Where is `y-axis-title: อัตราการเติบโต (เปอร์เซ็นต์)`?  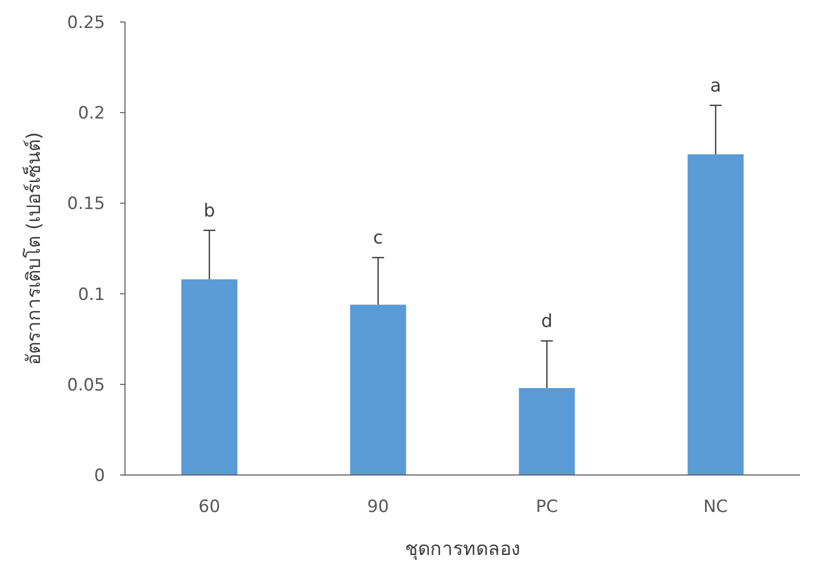 y-axis-title: อัตราการเติบโต (เปอร์เซ็นต์) is located at coordinates (33, 248).